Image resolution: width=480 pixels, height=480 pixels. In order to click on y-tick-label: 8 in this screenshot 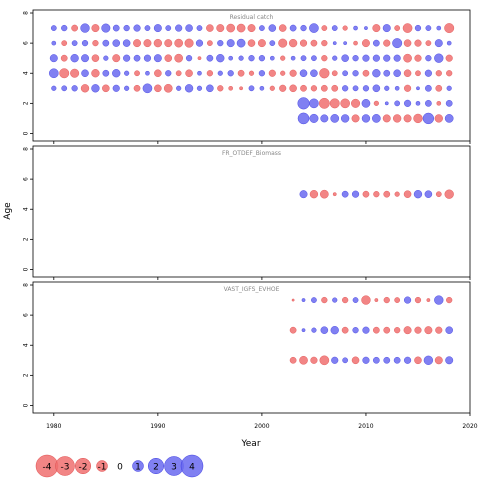, I will do `click(26, 285)`.